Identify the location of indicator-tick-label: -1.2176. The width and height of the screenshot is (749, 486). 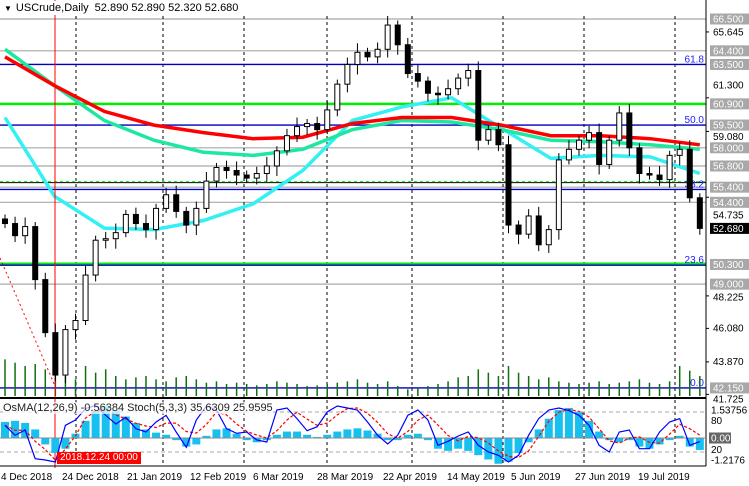
(728, 461).